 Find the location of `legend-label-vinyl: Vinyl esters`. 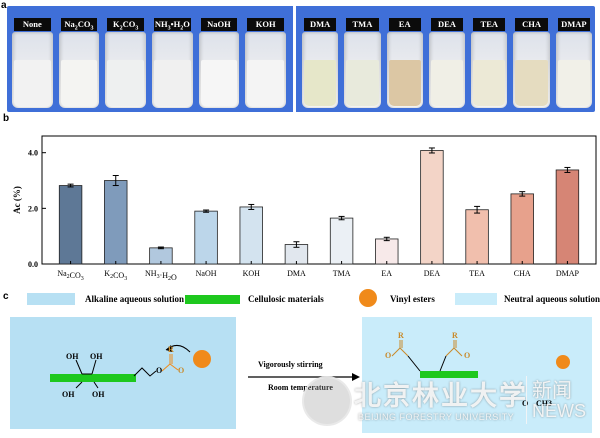

legend-label-vinyl: Vinyl esters is located at coordinates (412, 299).